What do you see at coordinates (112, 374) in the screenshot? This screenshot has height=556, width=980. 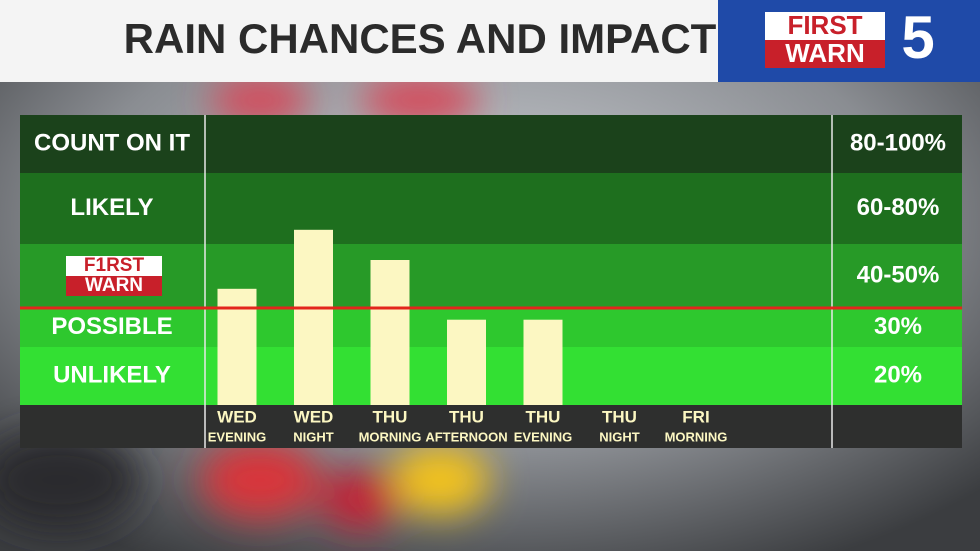 I see `zone-label: UNLIKELY` at bounding box center [112, 374].